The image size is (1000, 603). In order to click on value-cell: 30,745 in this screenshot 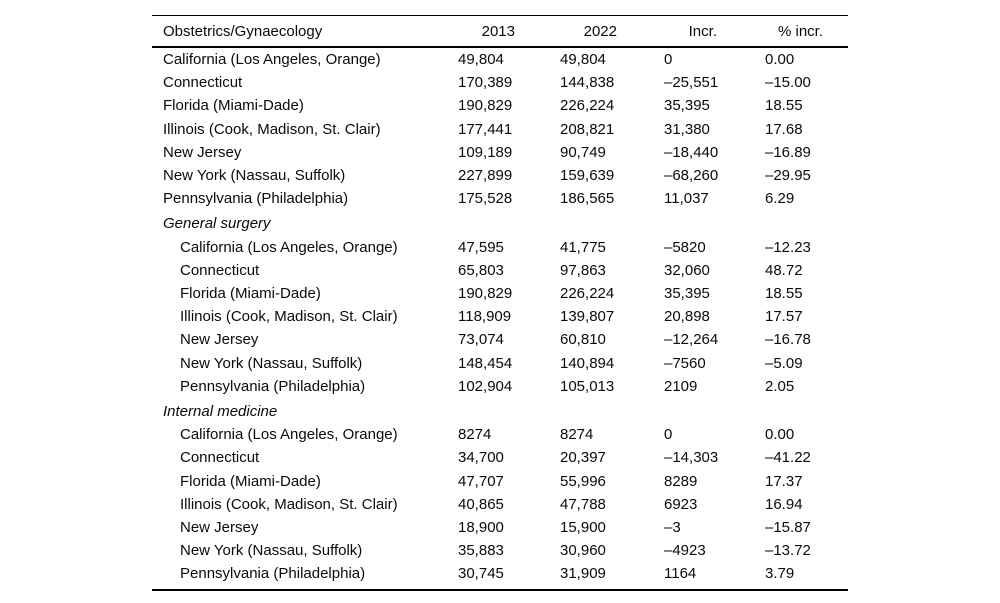, I will do `click(481, 574)`.